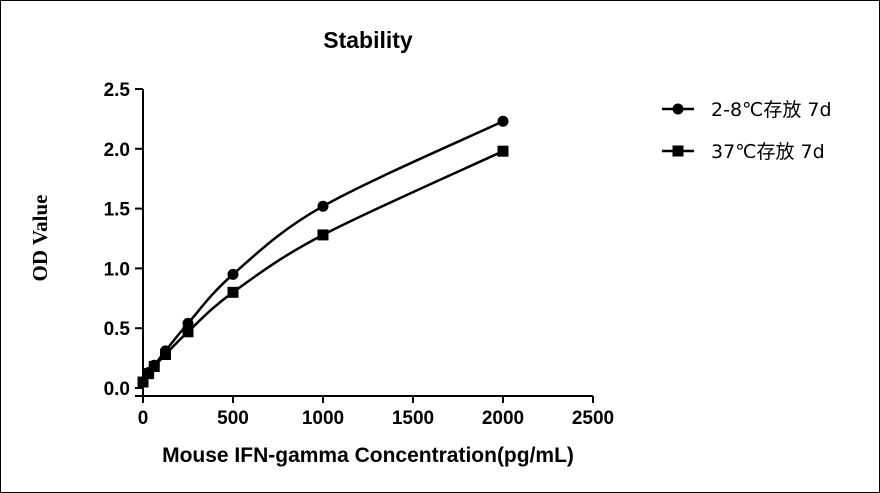  I want to click on legend-label: 2-8℃存放 7d, so click(771, 110).